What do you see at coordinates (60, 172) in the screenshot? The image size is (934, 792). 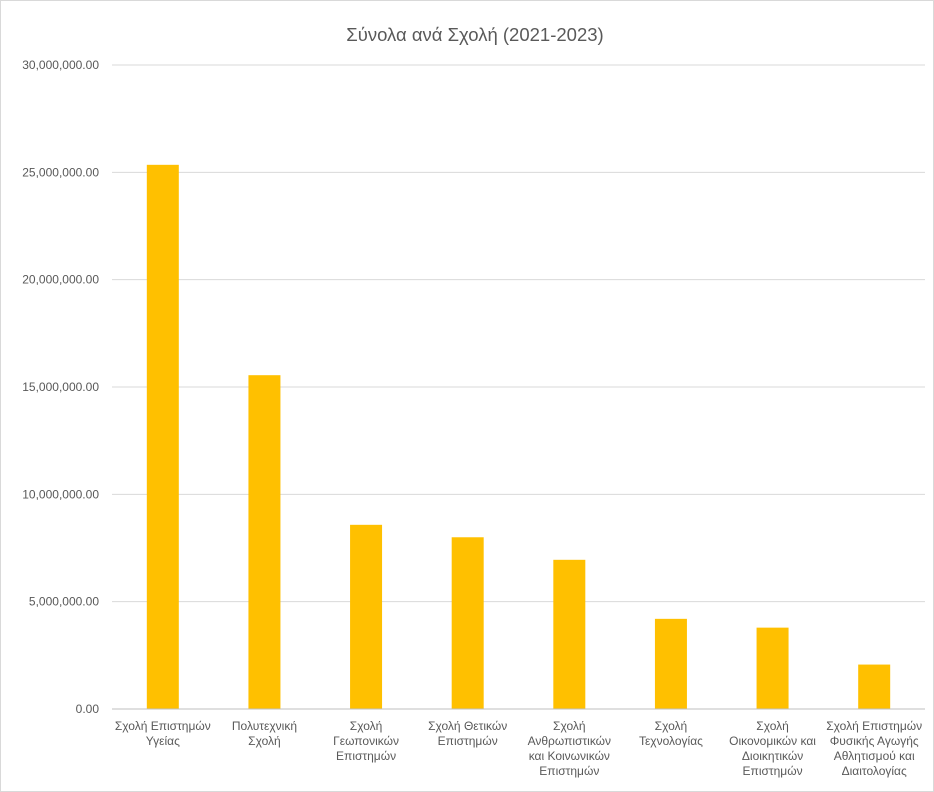 I see `y-tick-label: 25,000,000.00` at bounding box center [60, 172].